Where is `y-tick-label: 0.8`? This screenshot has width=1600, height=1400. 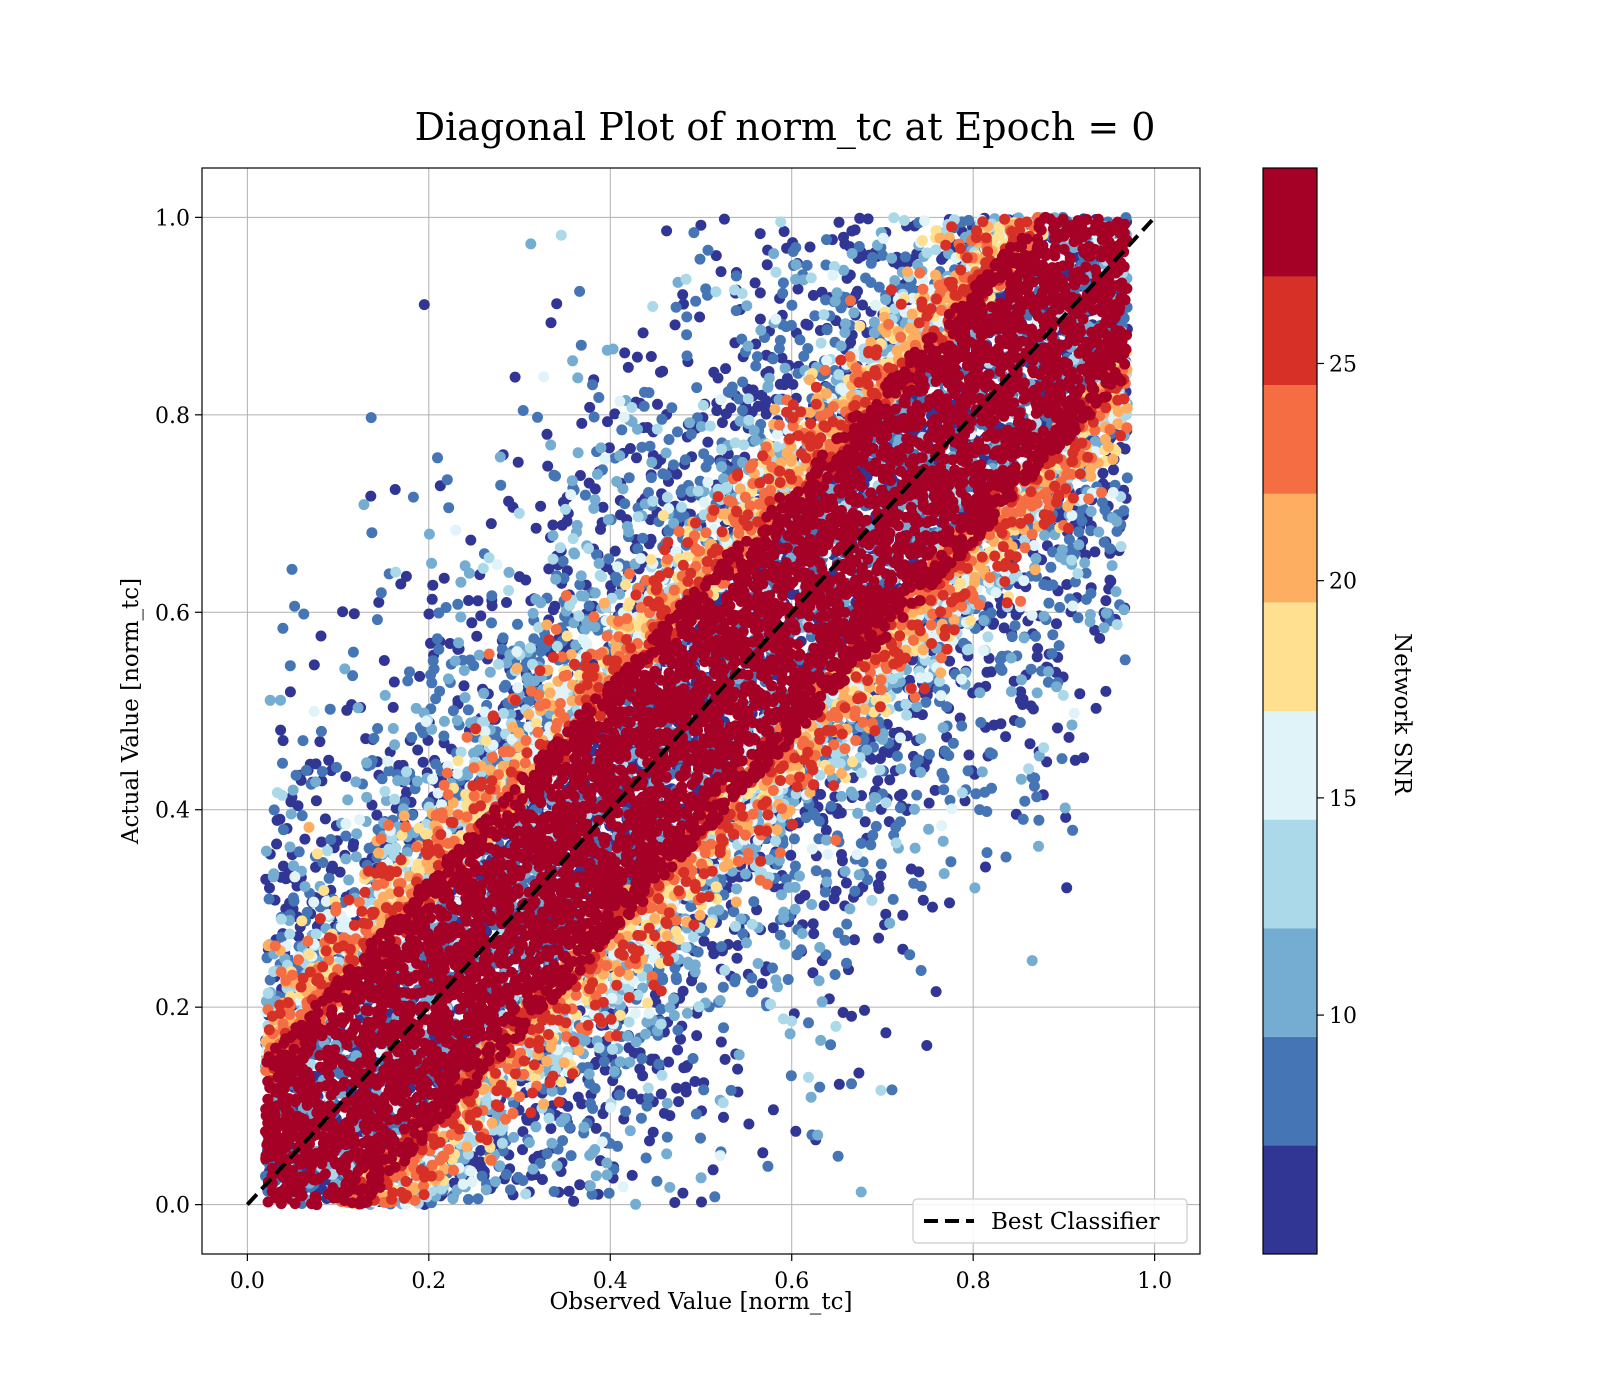
y-tick-label: 0.8 is located at coordinates (172, 416).